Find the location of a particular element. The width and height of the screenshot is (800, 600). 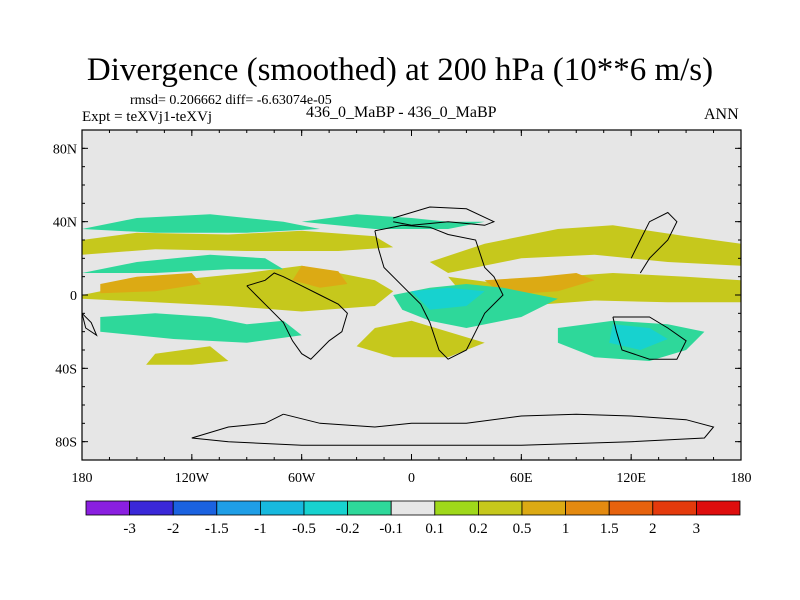

colorbar-label-0: -3 is located at coordinates (129, 529).